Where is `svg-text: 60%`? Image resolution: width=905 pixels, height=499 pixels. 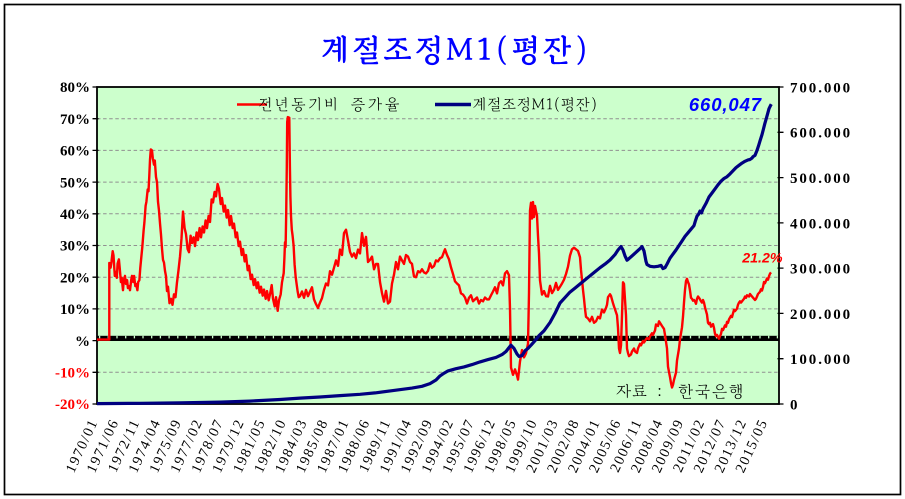
svg-text: 60% is located at coordinates (75, 152).